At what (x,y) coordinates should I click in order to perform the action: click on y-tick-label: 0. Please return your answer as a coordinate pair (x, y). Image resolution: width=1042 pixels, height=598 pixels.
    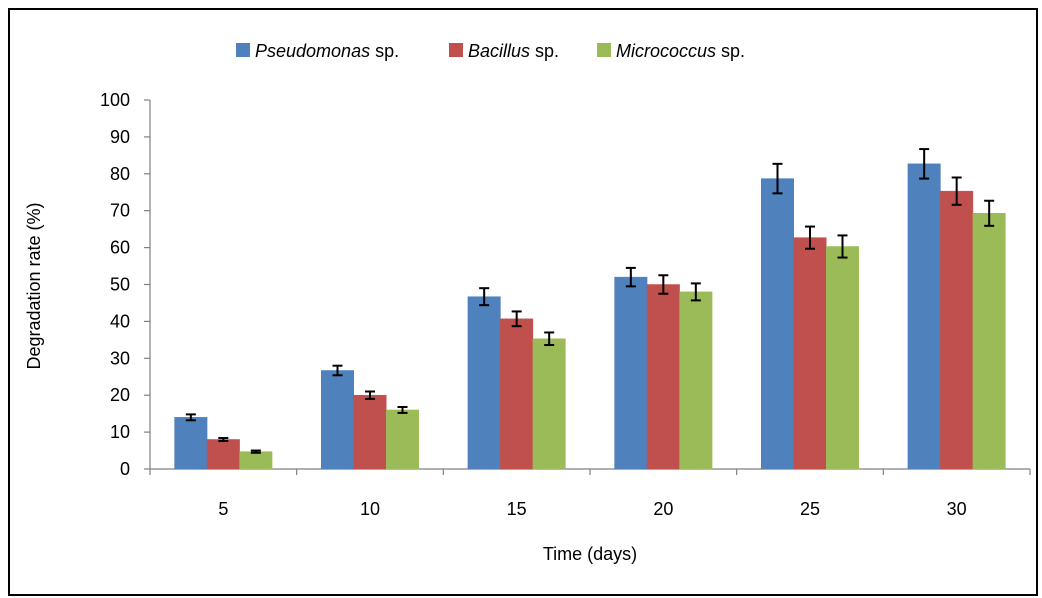
    Looking at the image, I should click on (125, 469).